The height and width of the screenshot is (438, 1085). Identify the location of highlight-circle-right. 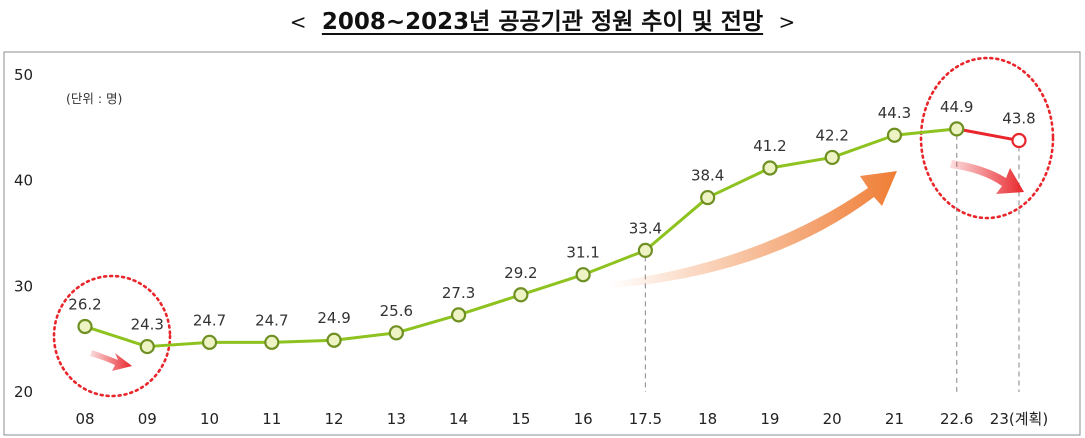
(987, 138).